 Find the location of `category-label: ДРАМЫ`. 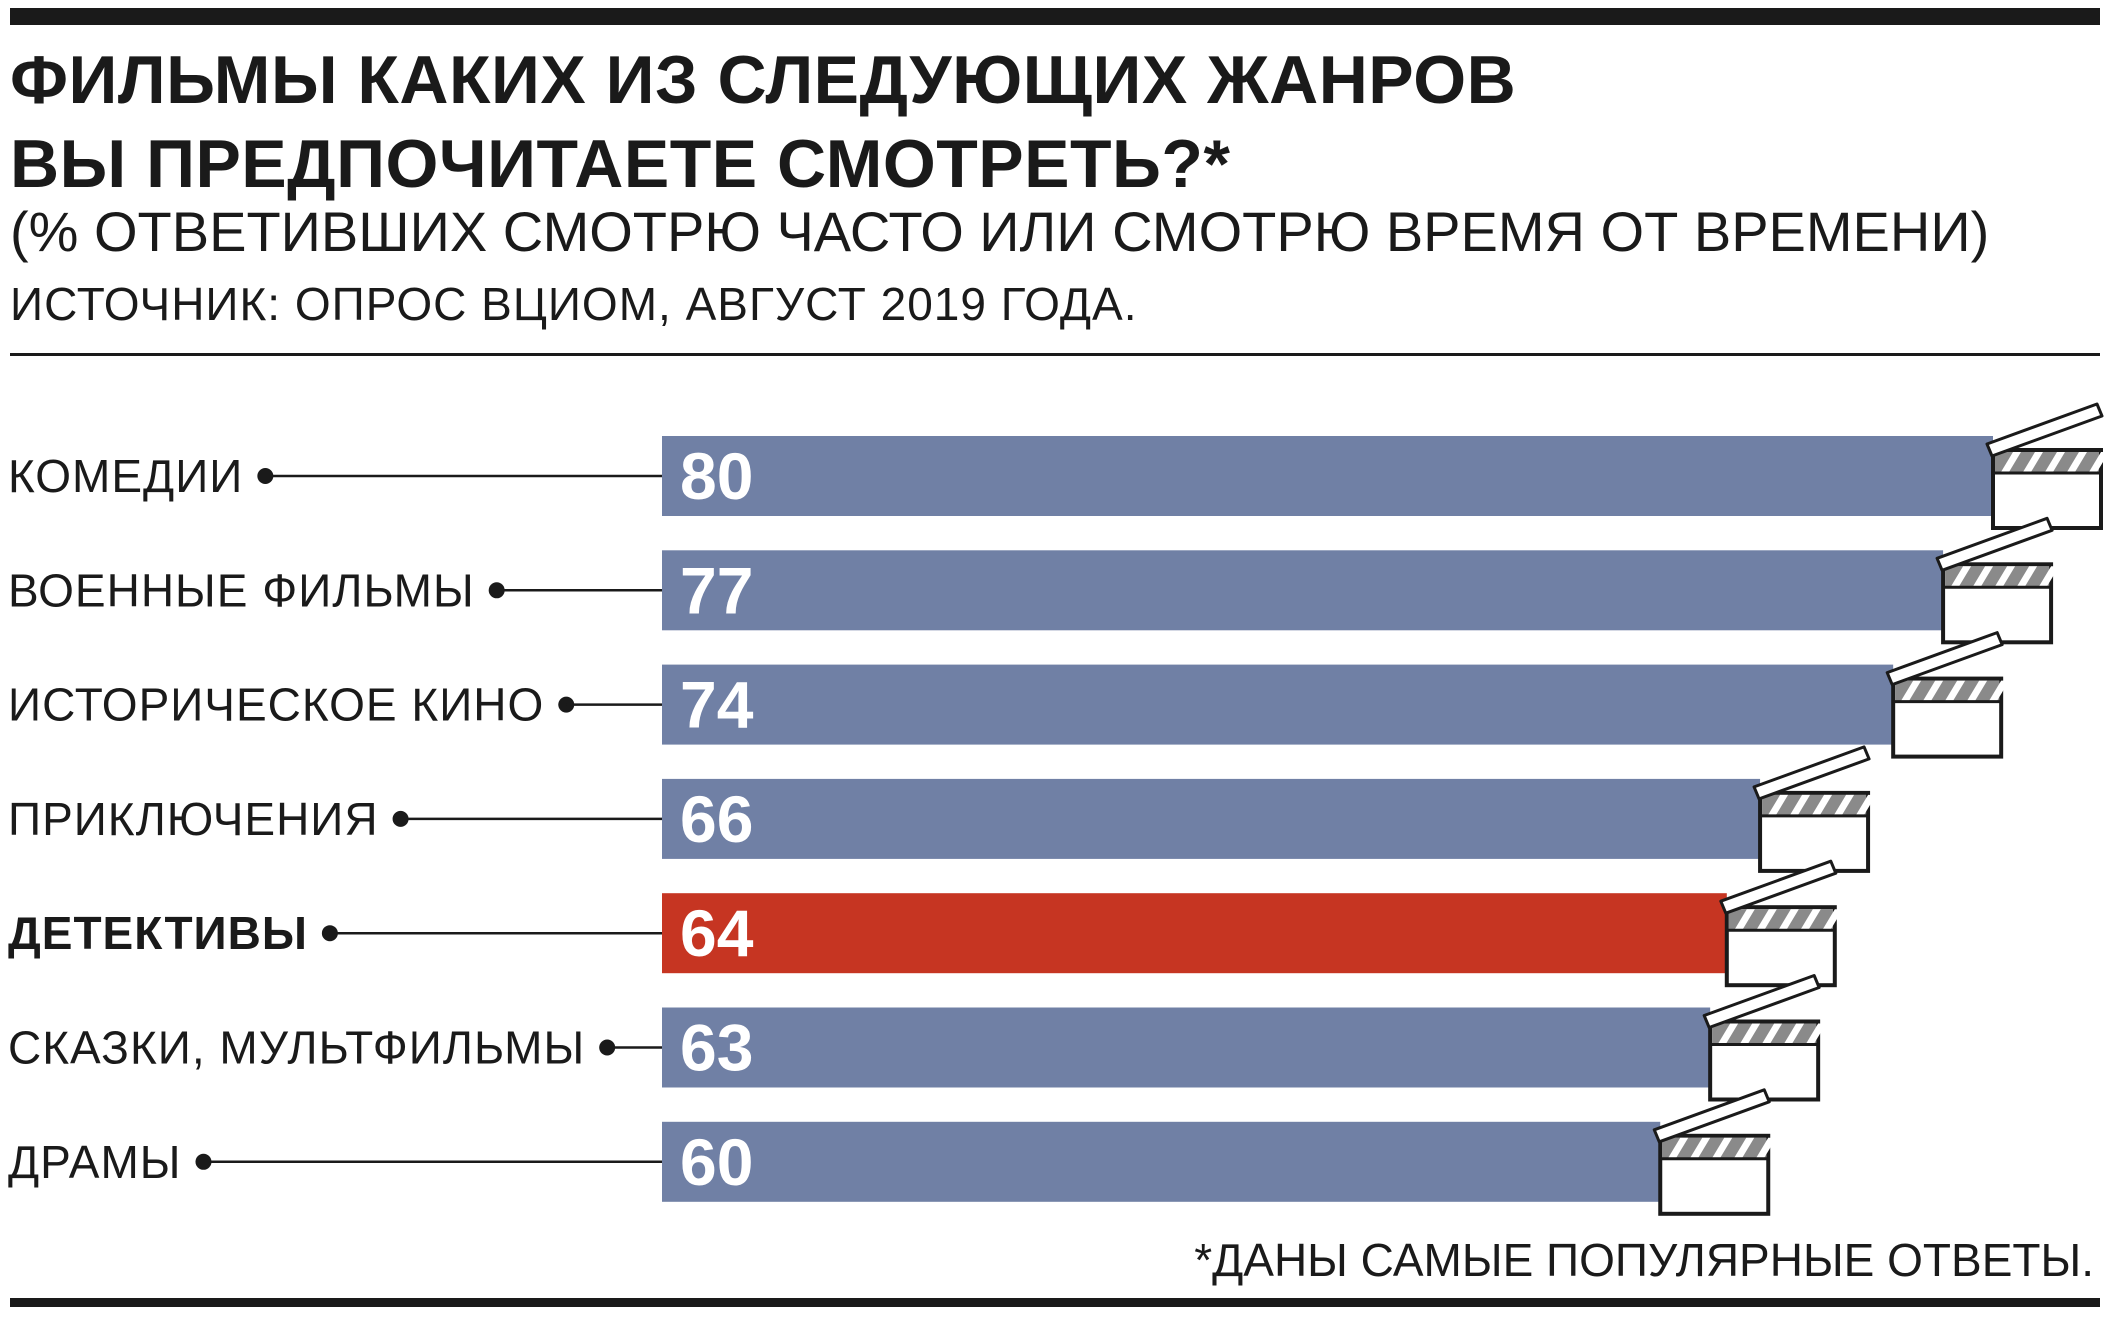

category-label: ДРАМЫ is located at coordinates (94, 1162).